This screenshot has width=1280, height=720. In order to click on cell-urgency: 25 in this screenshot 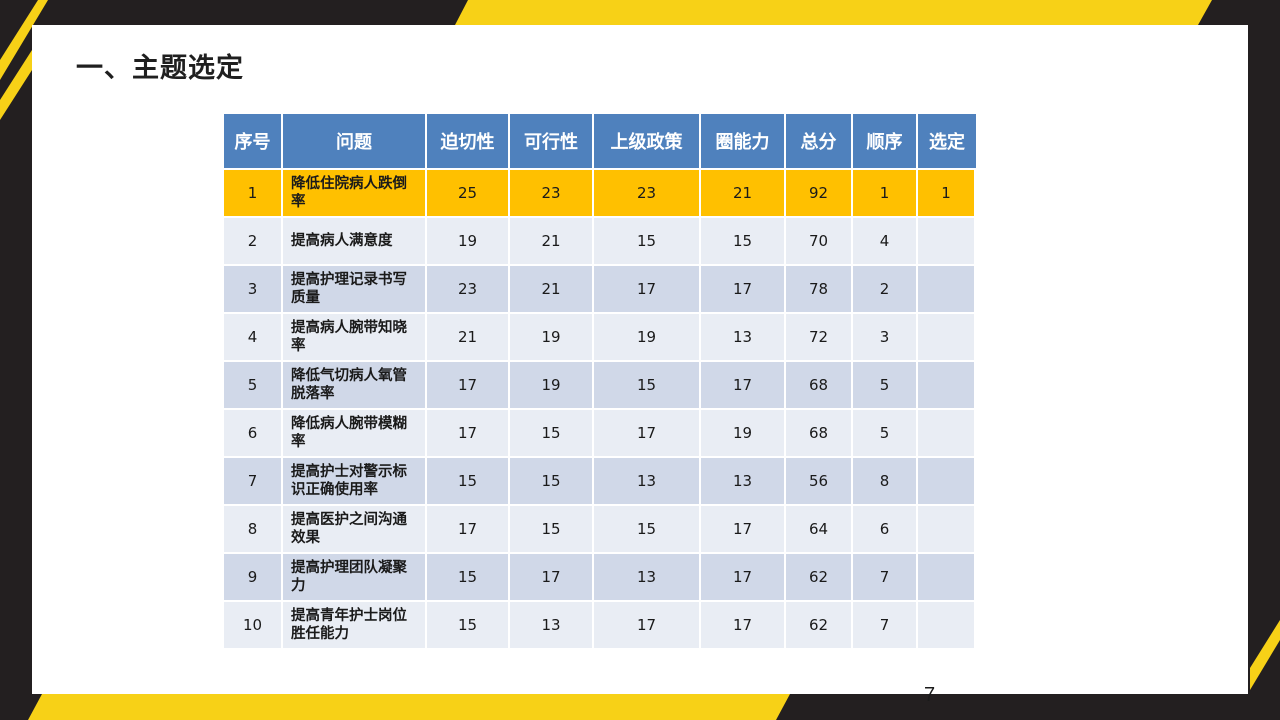, I will do `click(468, 194)`.